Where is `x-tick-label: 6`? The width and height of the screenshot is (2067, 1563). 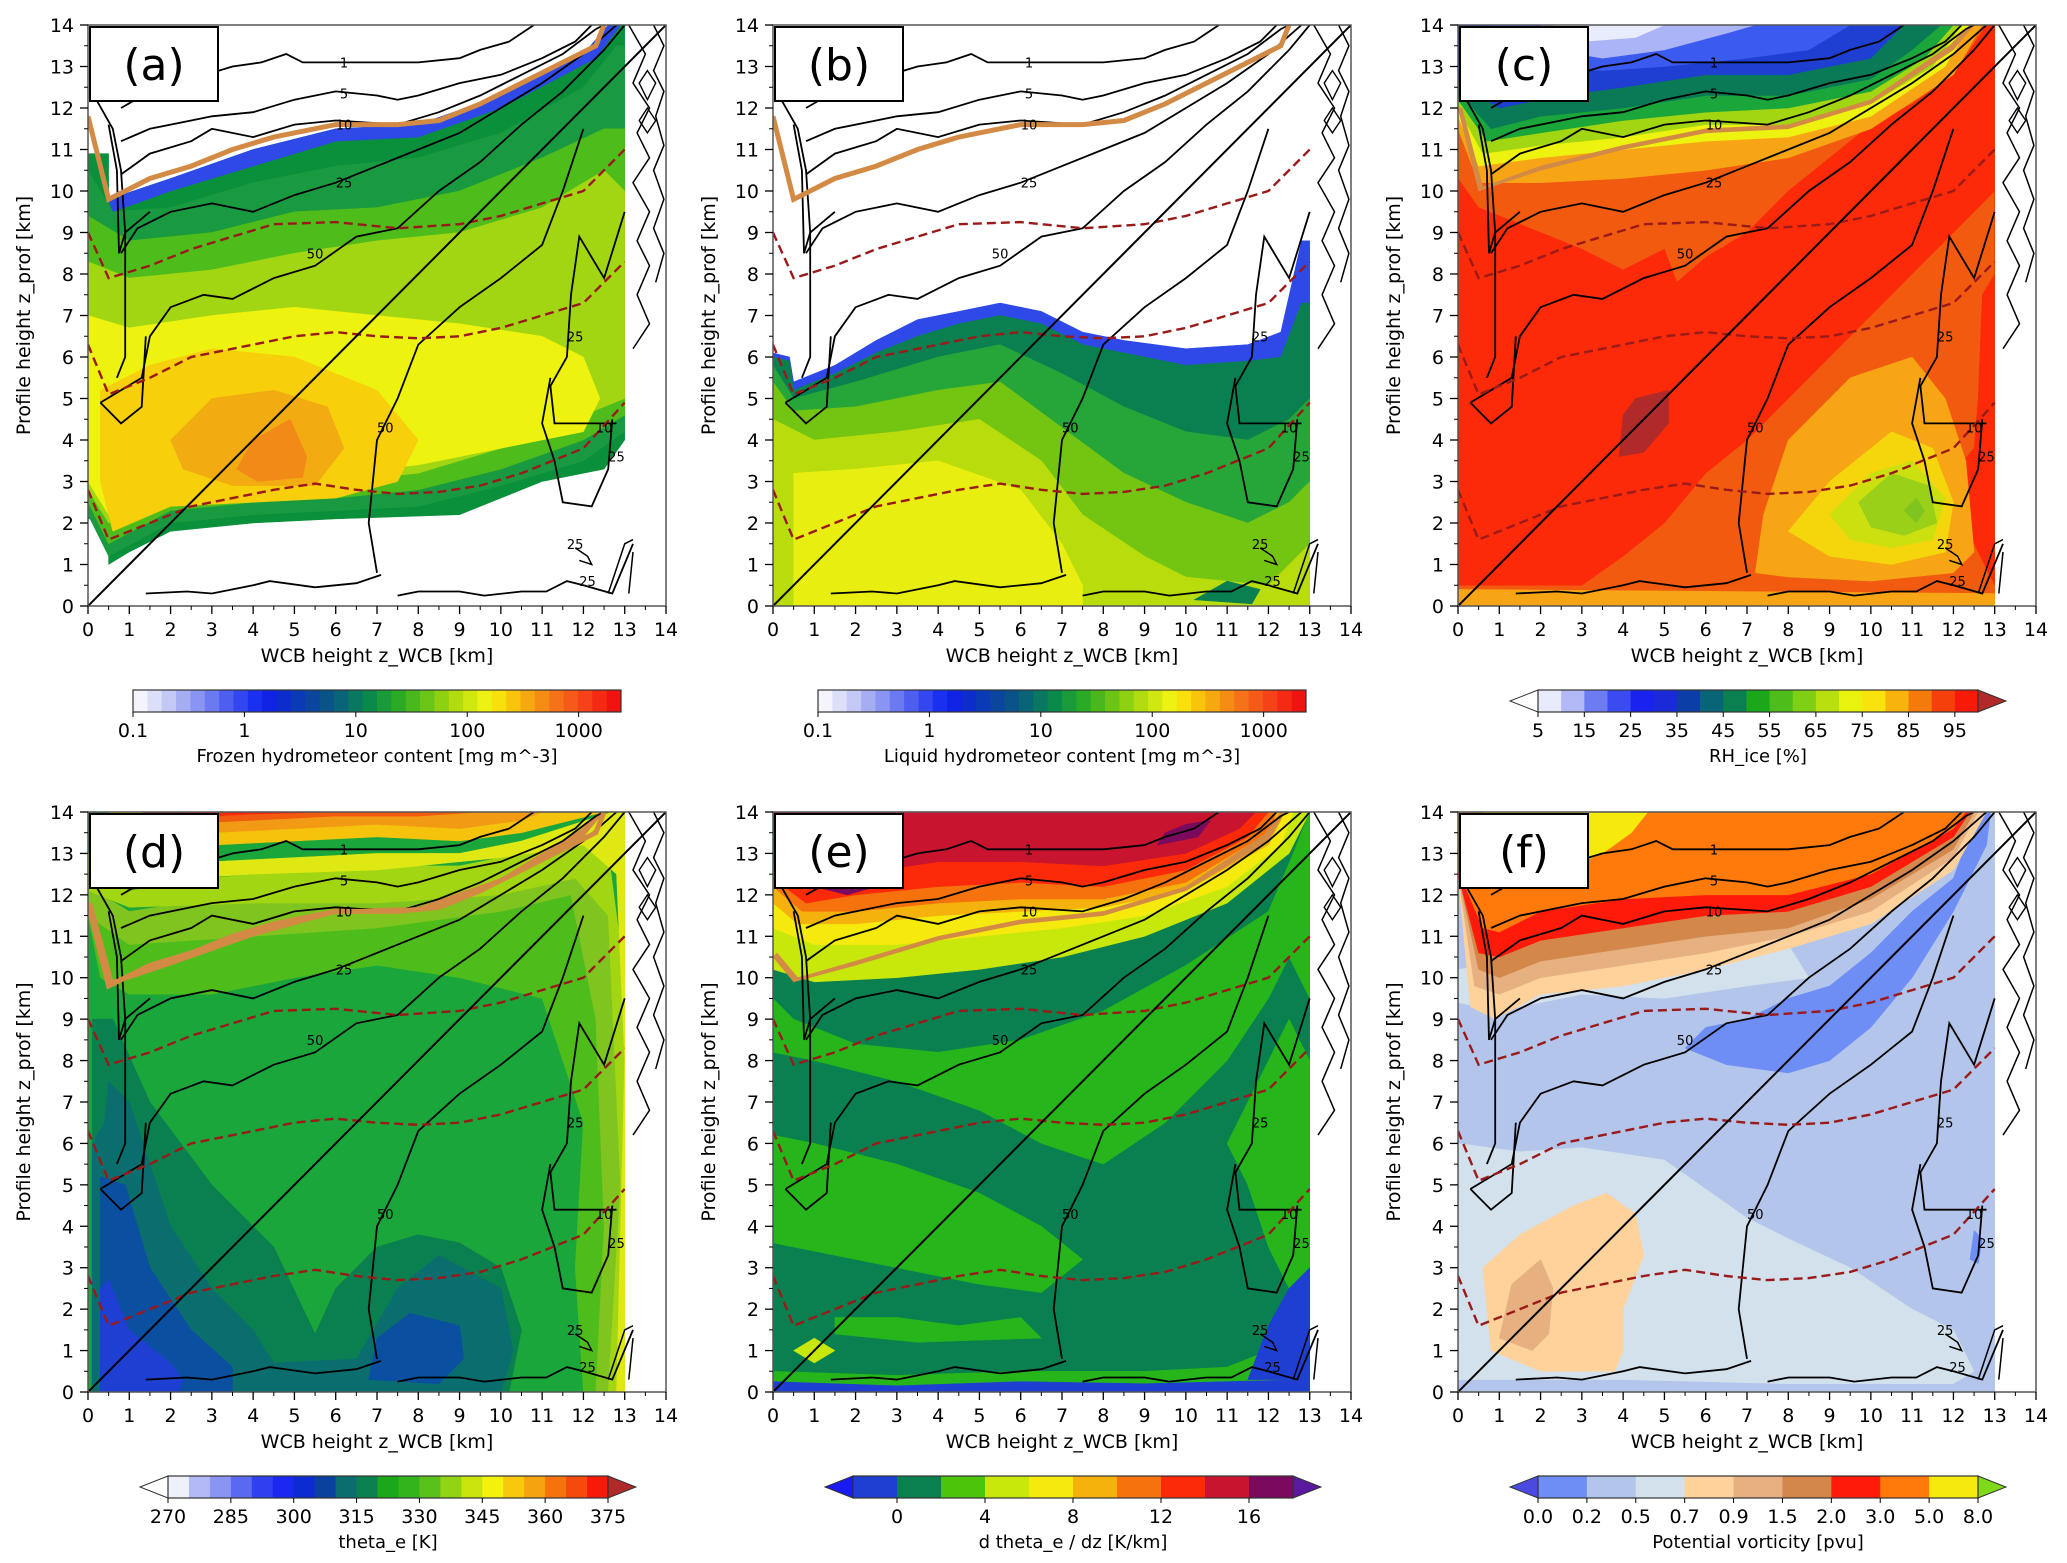 x-tick-label: 6 is located at coordinates (336, 630).